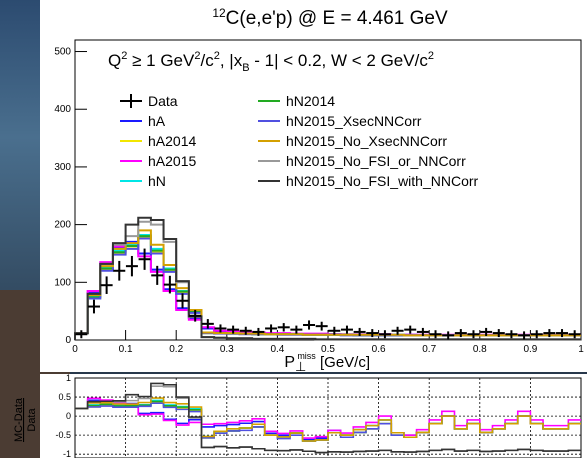  I want to click on x-tick-label: 0.8, so click(480, 349).